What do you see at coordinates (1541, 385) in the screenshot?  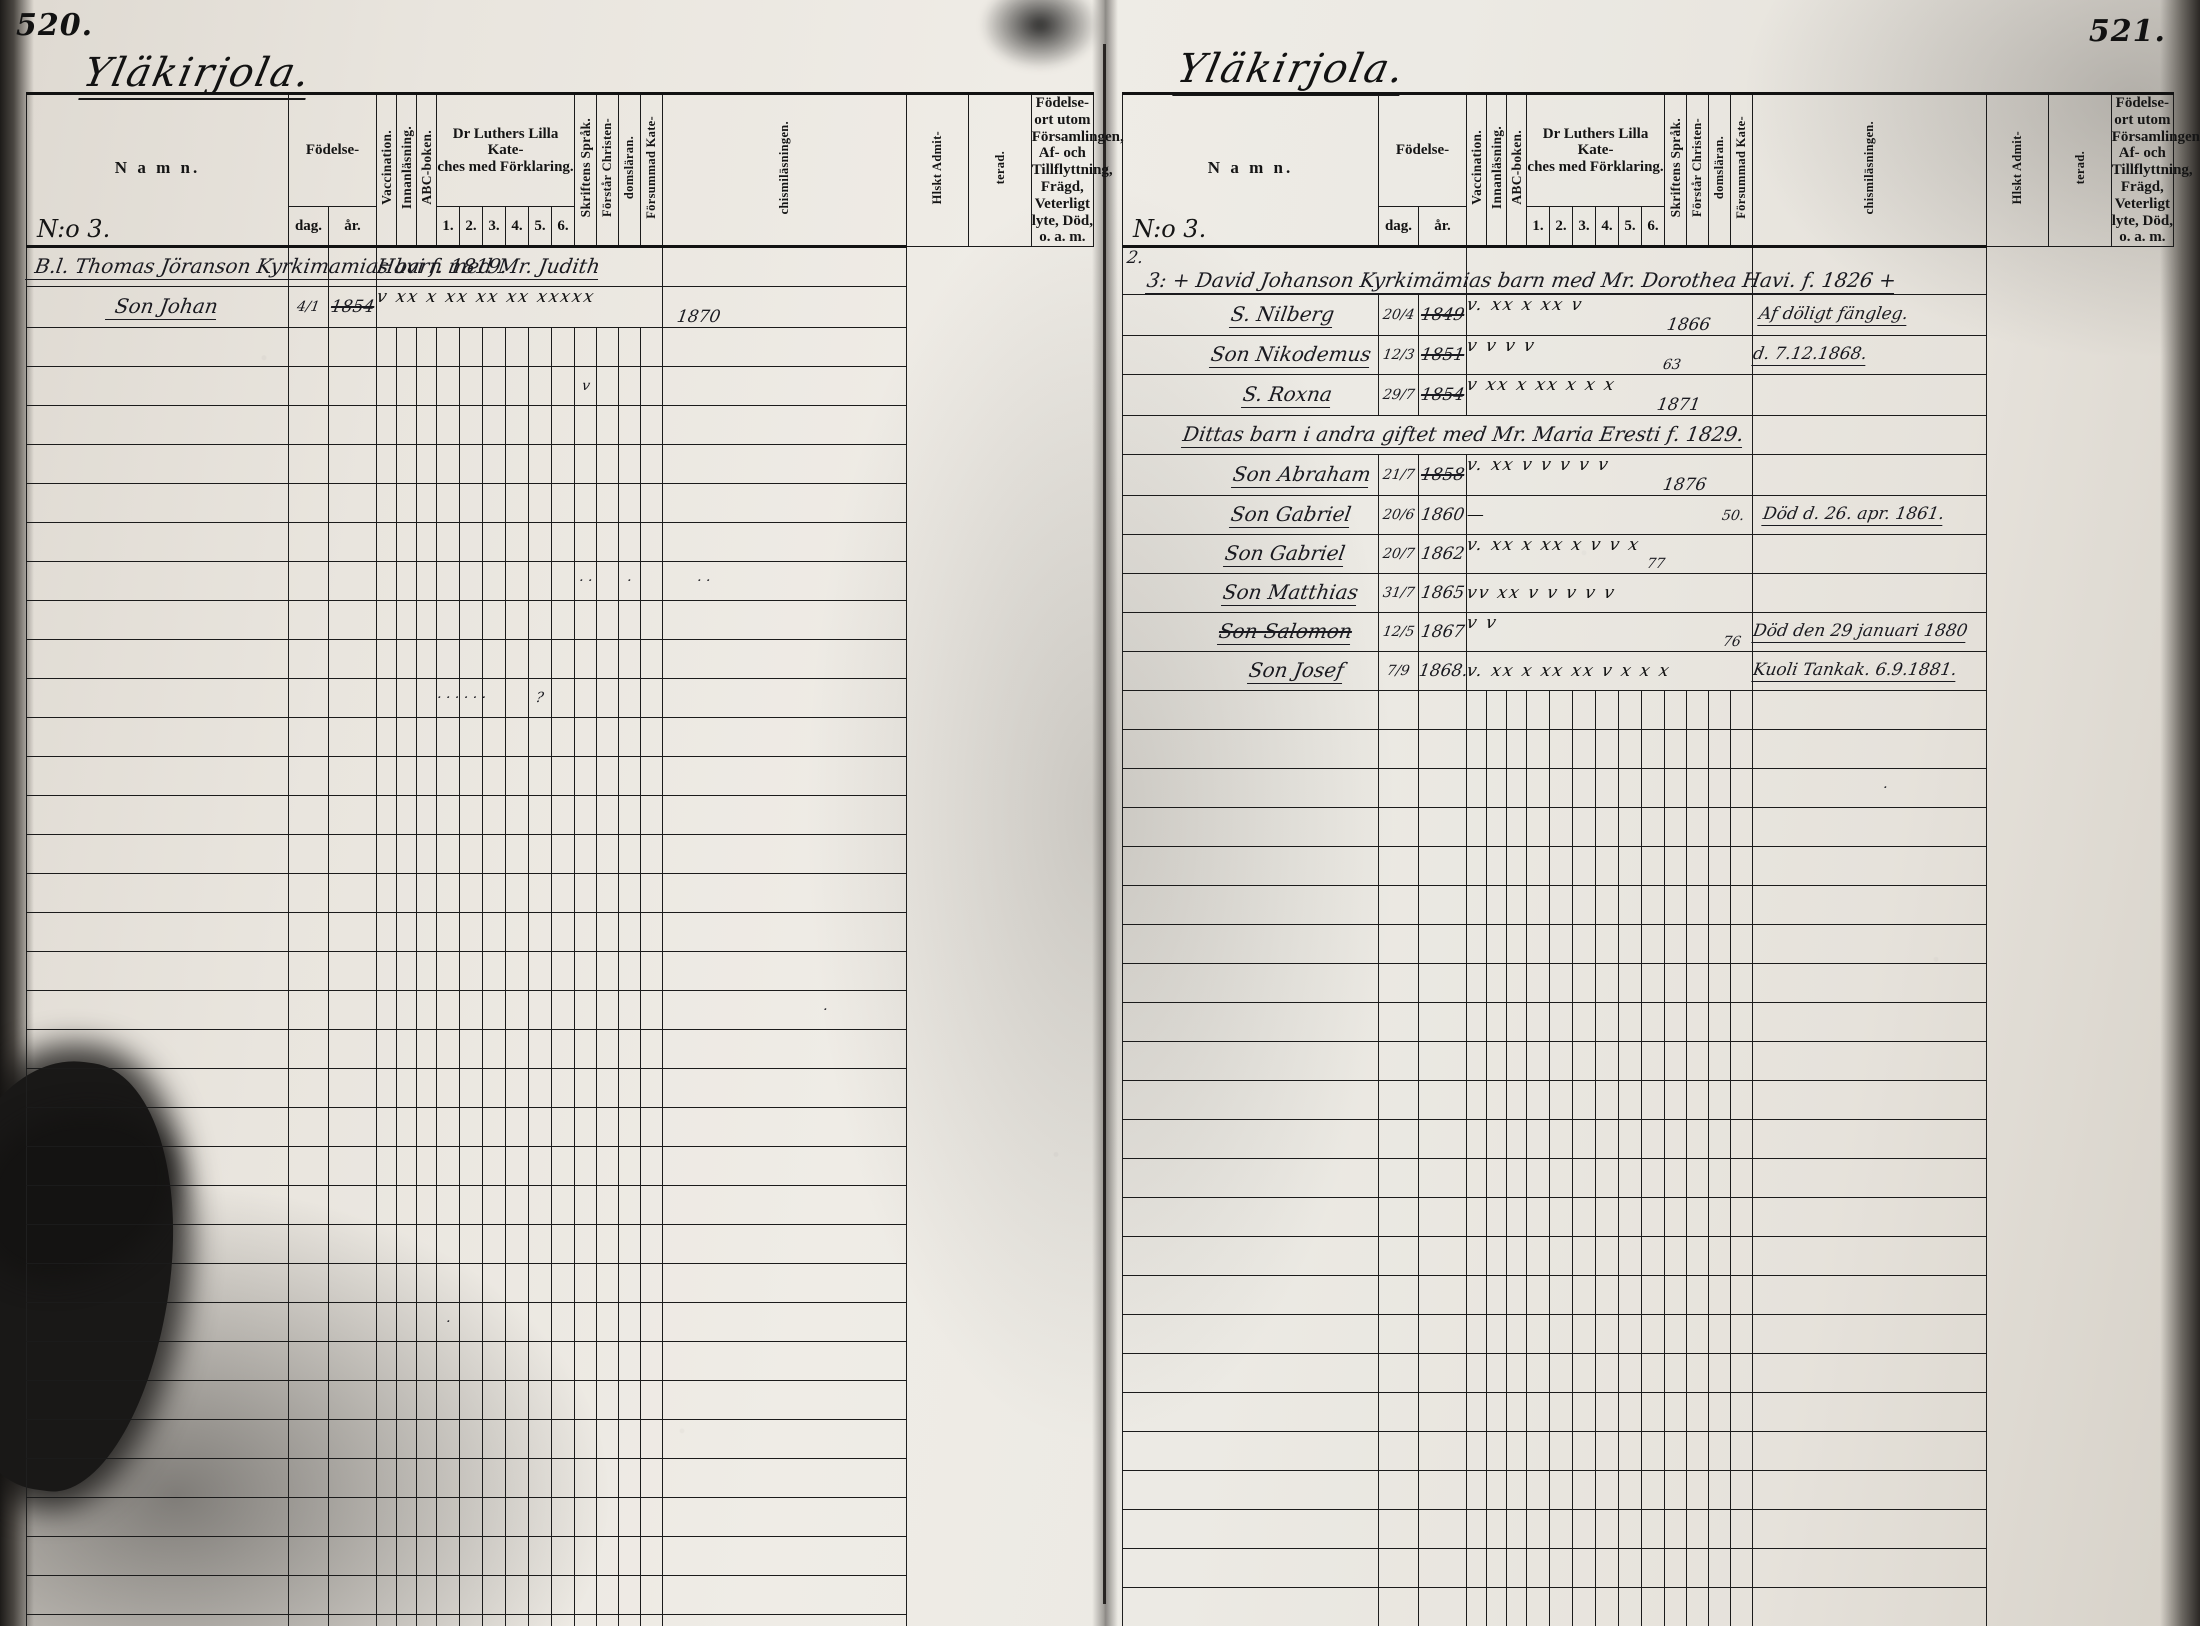 I see `entry-marks: v xx x xx x x x` at bounding box center [1541, 385].